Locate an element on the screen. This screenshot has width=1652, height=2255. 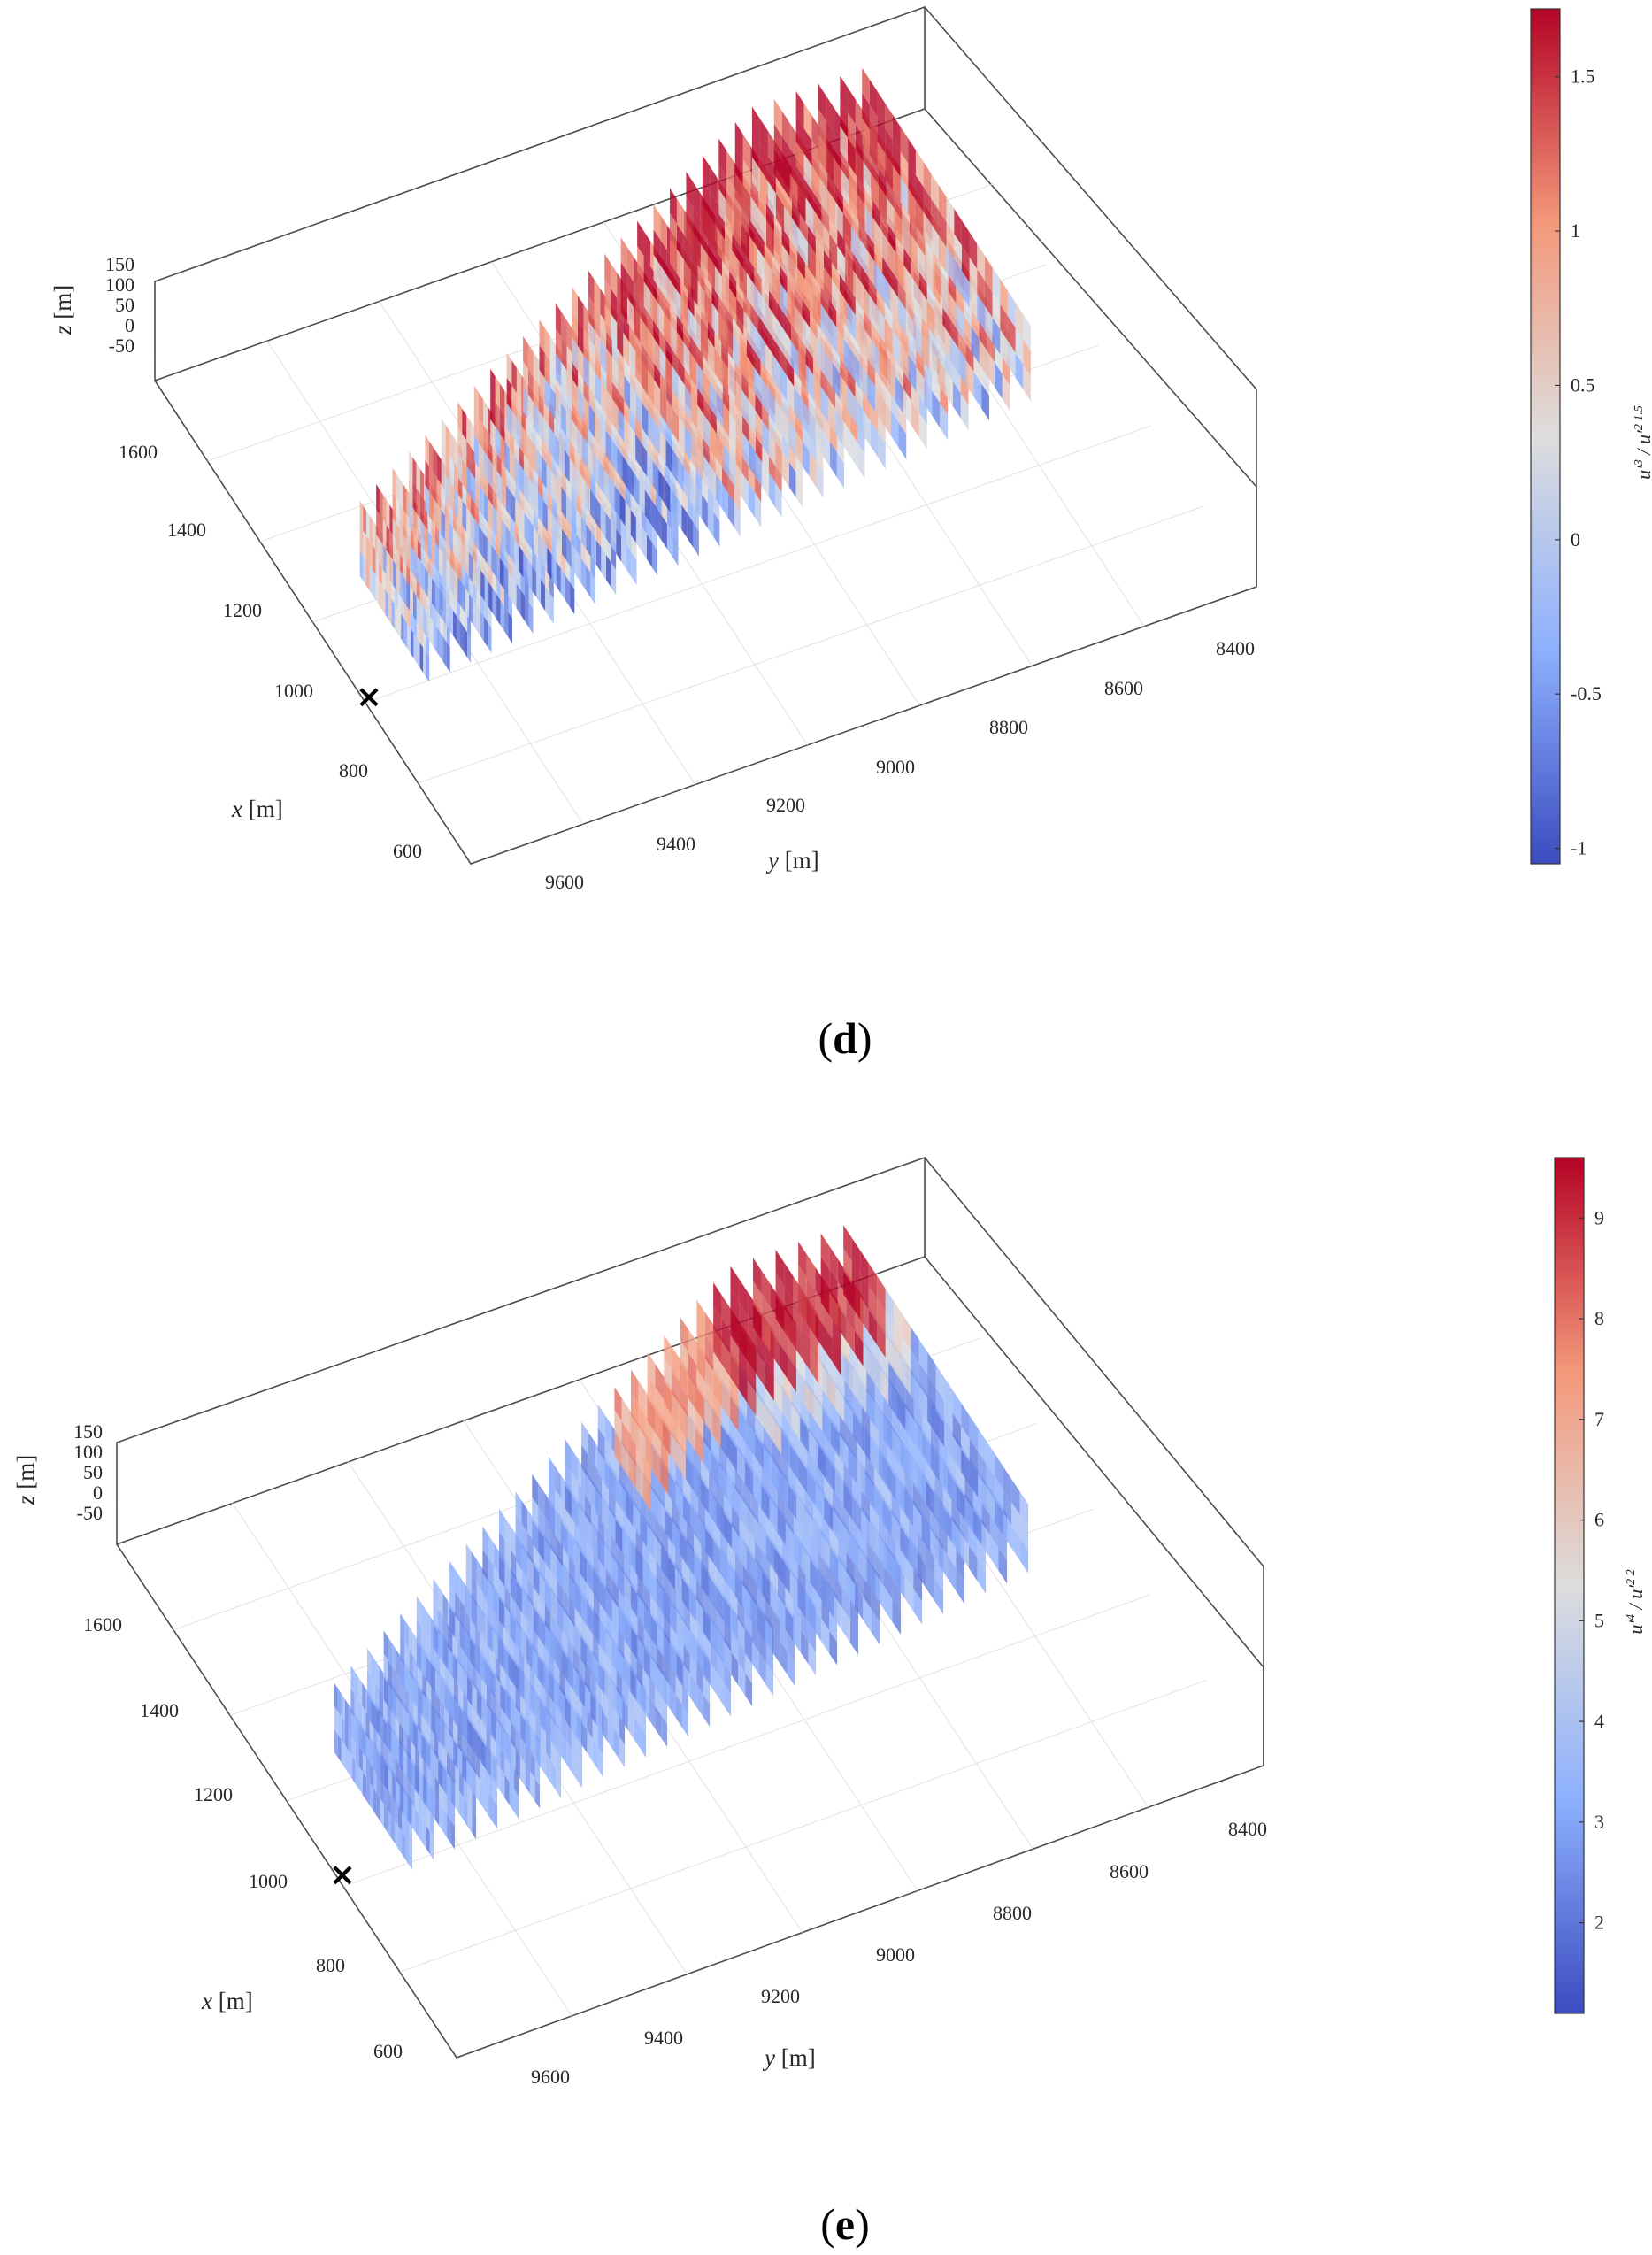
panel-d-x-tick: 600 is located at coordinates (407, 851).